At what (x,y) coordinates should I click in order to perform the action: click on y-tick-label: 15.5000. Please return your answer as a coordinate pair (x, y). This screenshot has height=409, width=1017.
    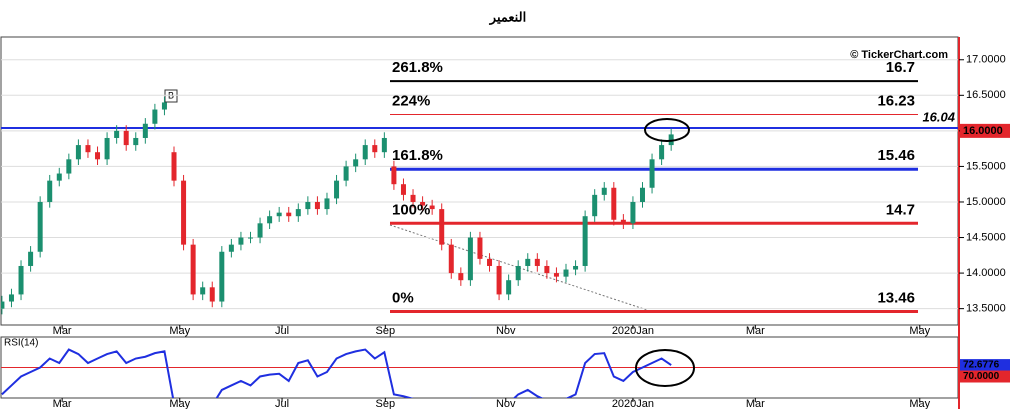
    Looking at the image, I should click on (986, 166).